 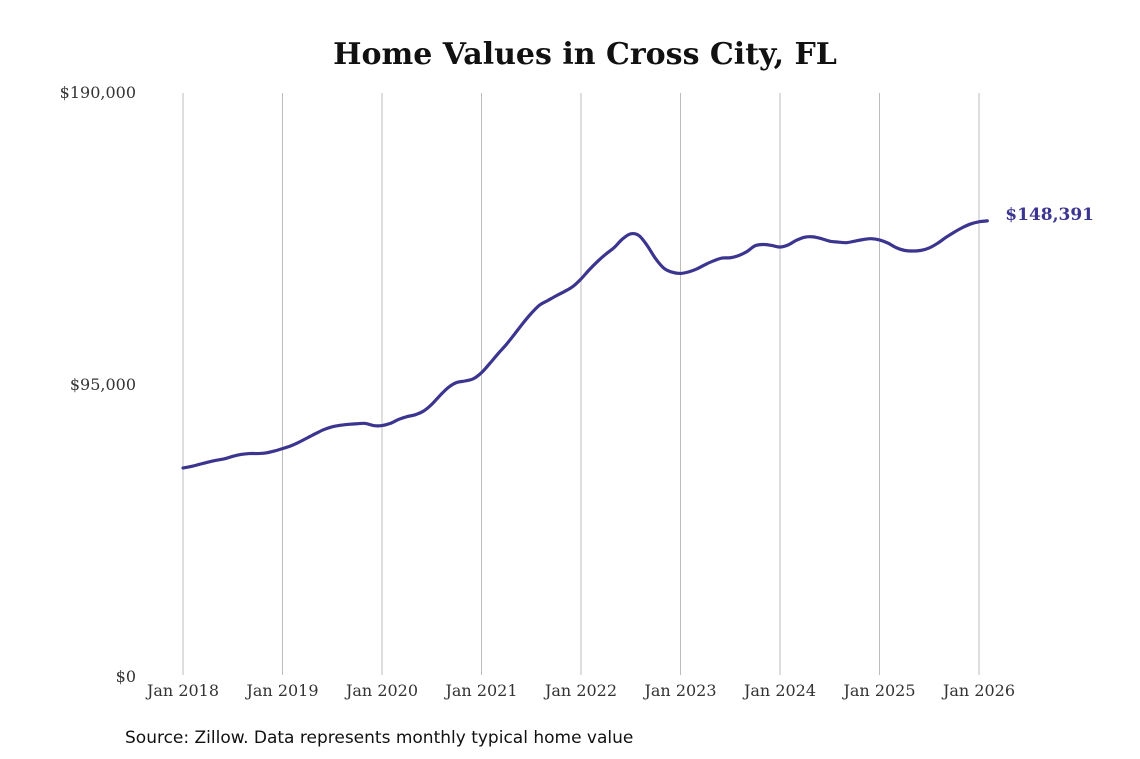 I want to click on x-tick-label: Jan 2025, so click(x=878, y=690).